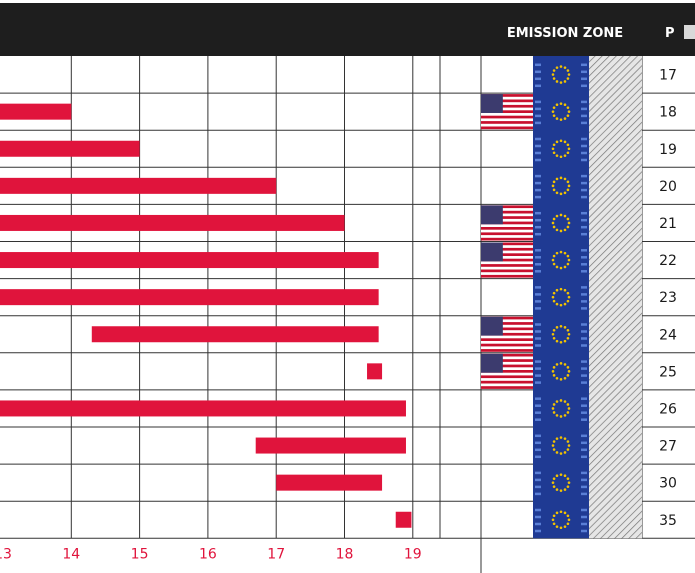  Describe the element at coordinates (6, 554) in the screenshot. I see `x-tick-label: 13` at that location.